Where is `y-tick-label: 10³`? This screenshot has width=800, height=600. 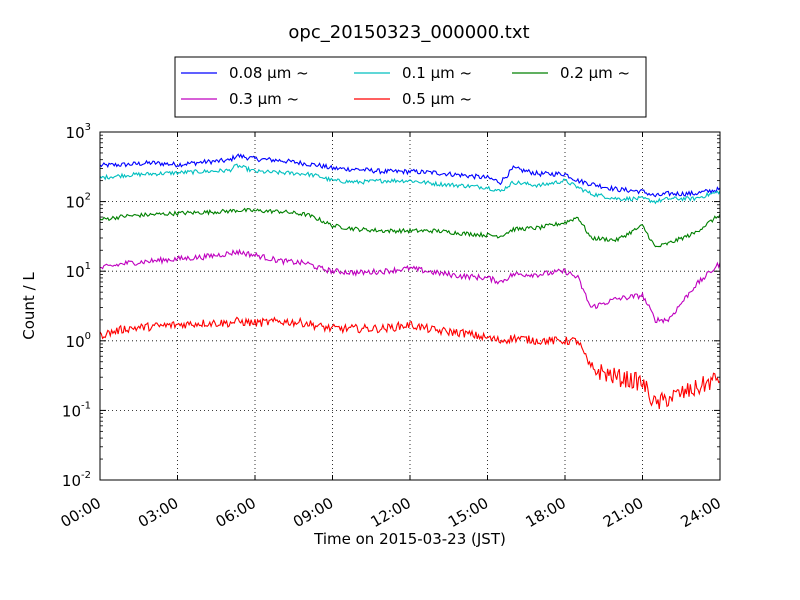 y-tick-label: 10³ is located at coordinates (78, 132).